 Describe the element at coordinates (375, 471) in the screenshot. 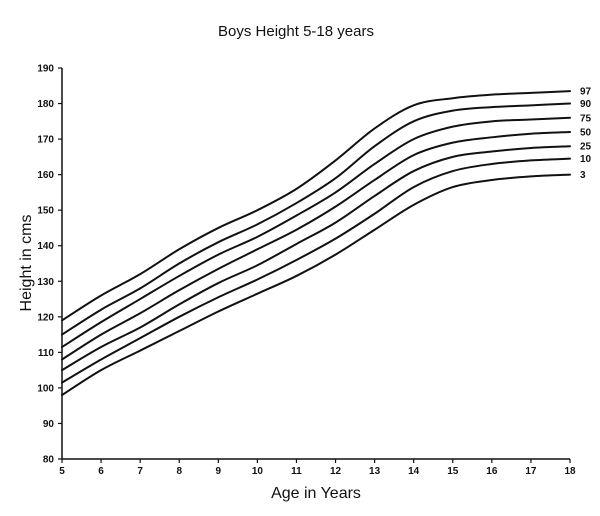

I see `x-tick-label: 13` at that location.